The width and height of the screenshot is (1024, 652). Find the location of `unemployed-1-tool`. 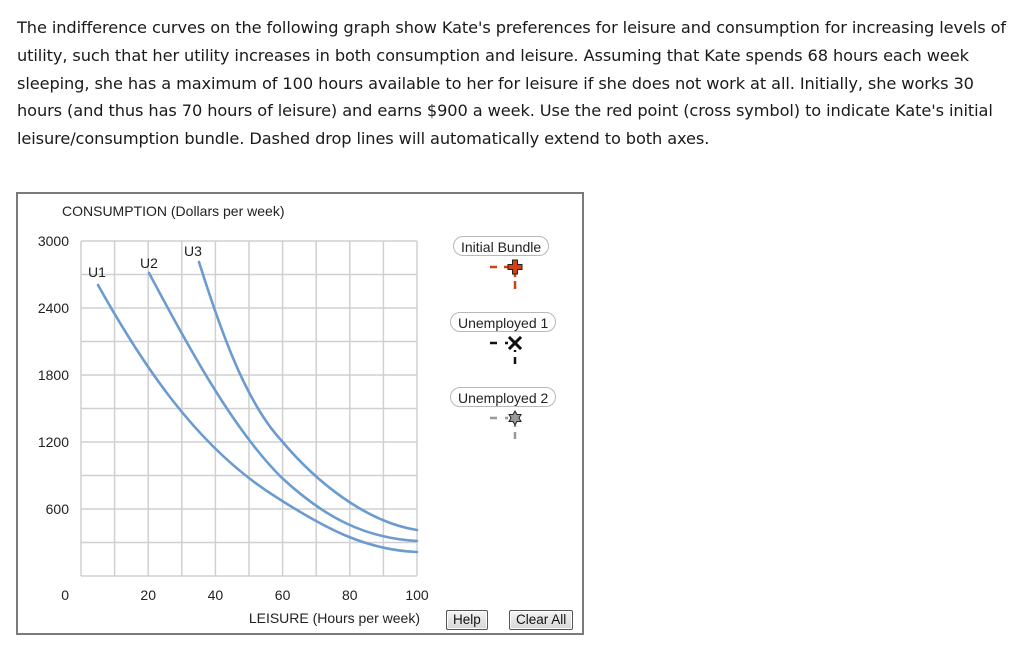

unemployed-1-tool is located at coordinates (506, 349).